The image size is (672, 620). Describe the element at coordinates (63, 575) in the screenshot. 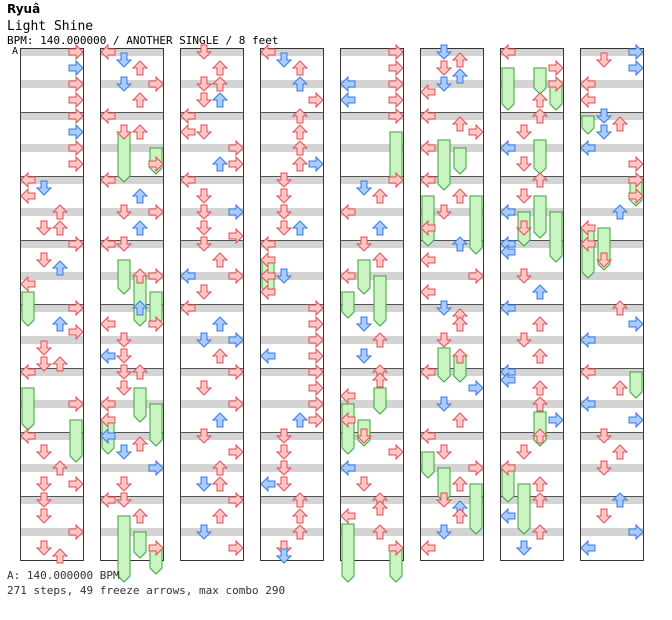

I see `bpm-summary: A: 140.000000 BPM` at that location.